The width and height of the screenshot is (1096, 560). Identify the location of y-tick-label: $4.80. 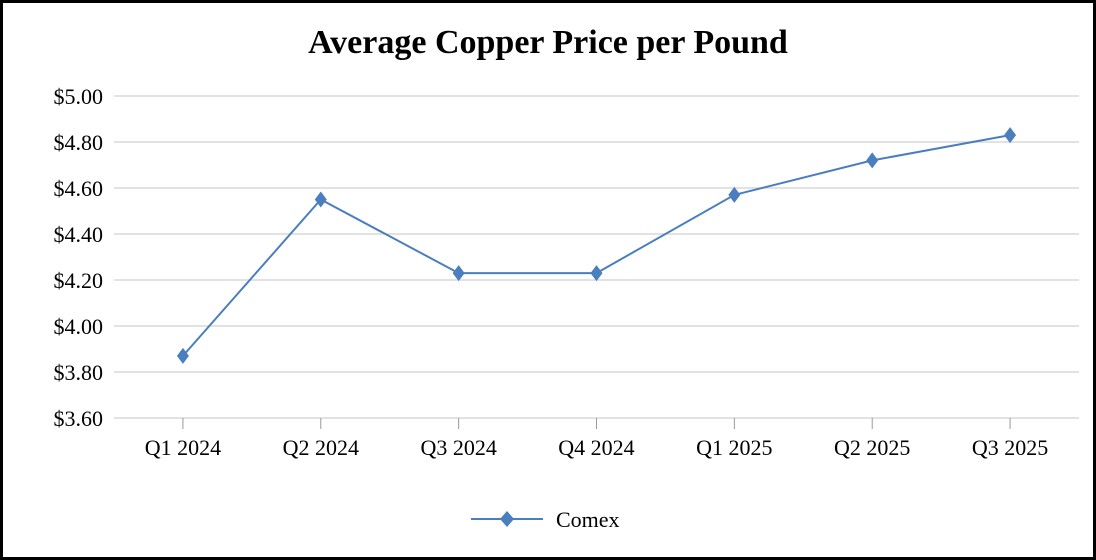
(79, 142).